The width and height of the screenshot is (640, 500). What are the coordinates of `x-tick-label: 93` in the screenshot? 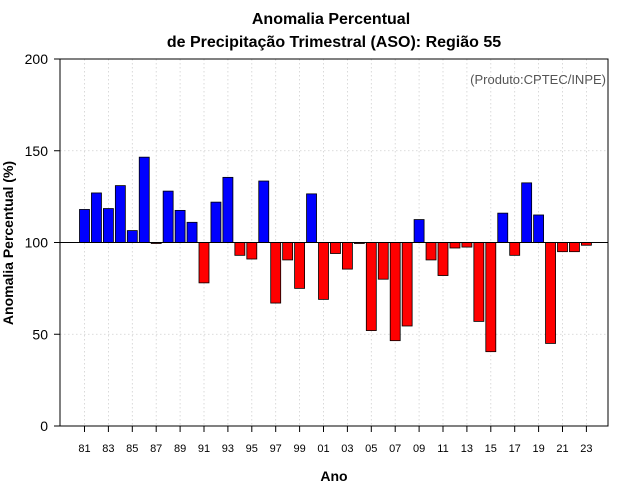 It's located at (228, 449).